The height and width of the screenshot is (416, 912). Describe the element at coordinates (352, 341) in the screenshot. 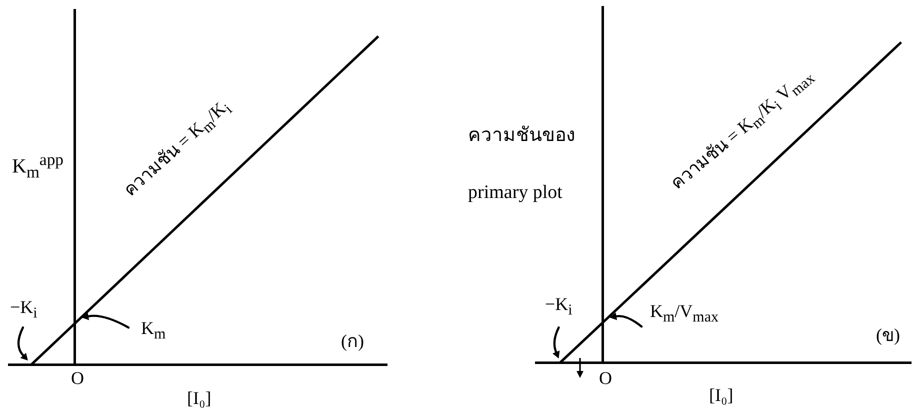

I see `annotation: (ก)` at that location.